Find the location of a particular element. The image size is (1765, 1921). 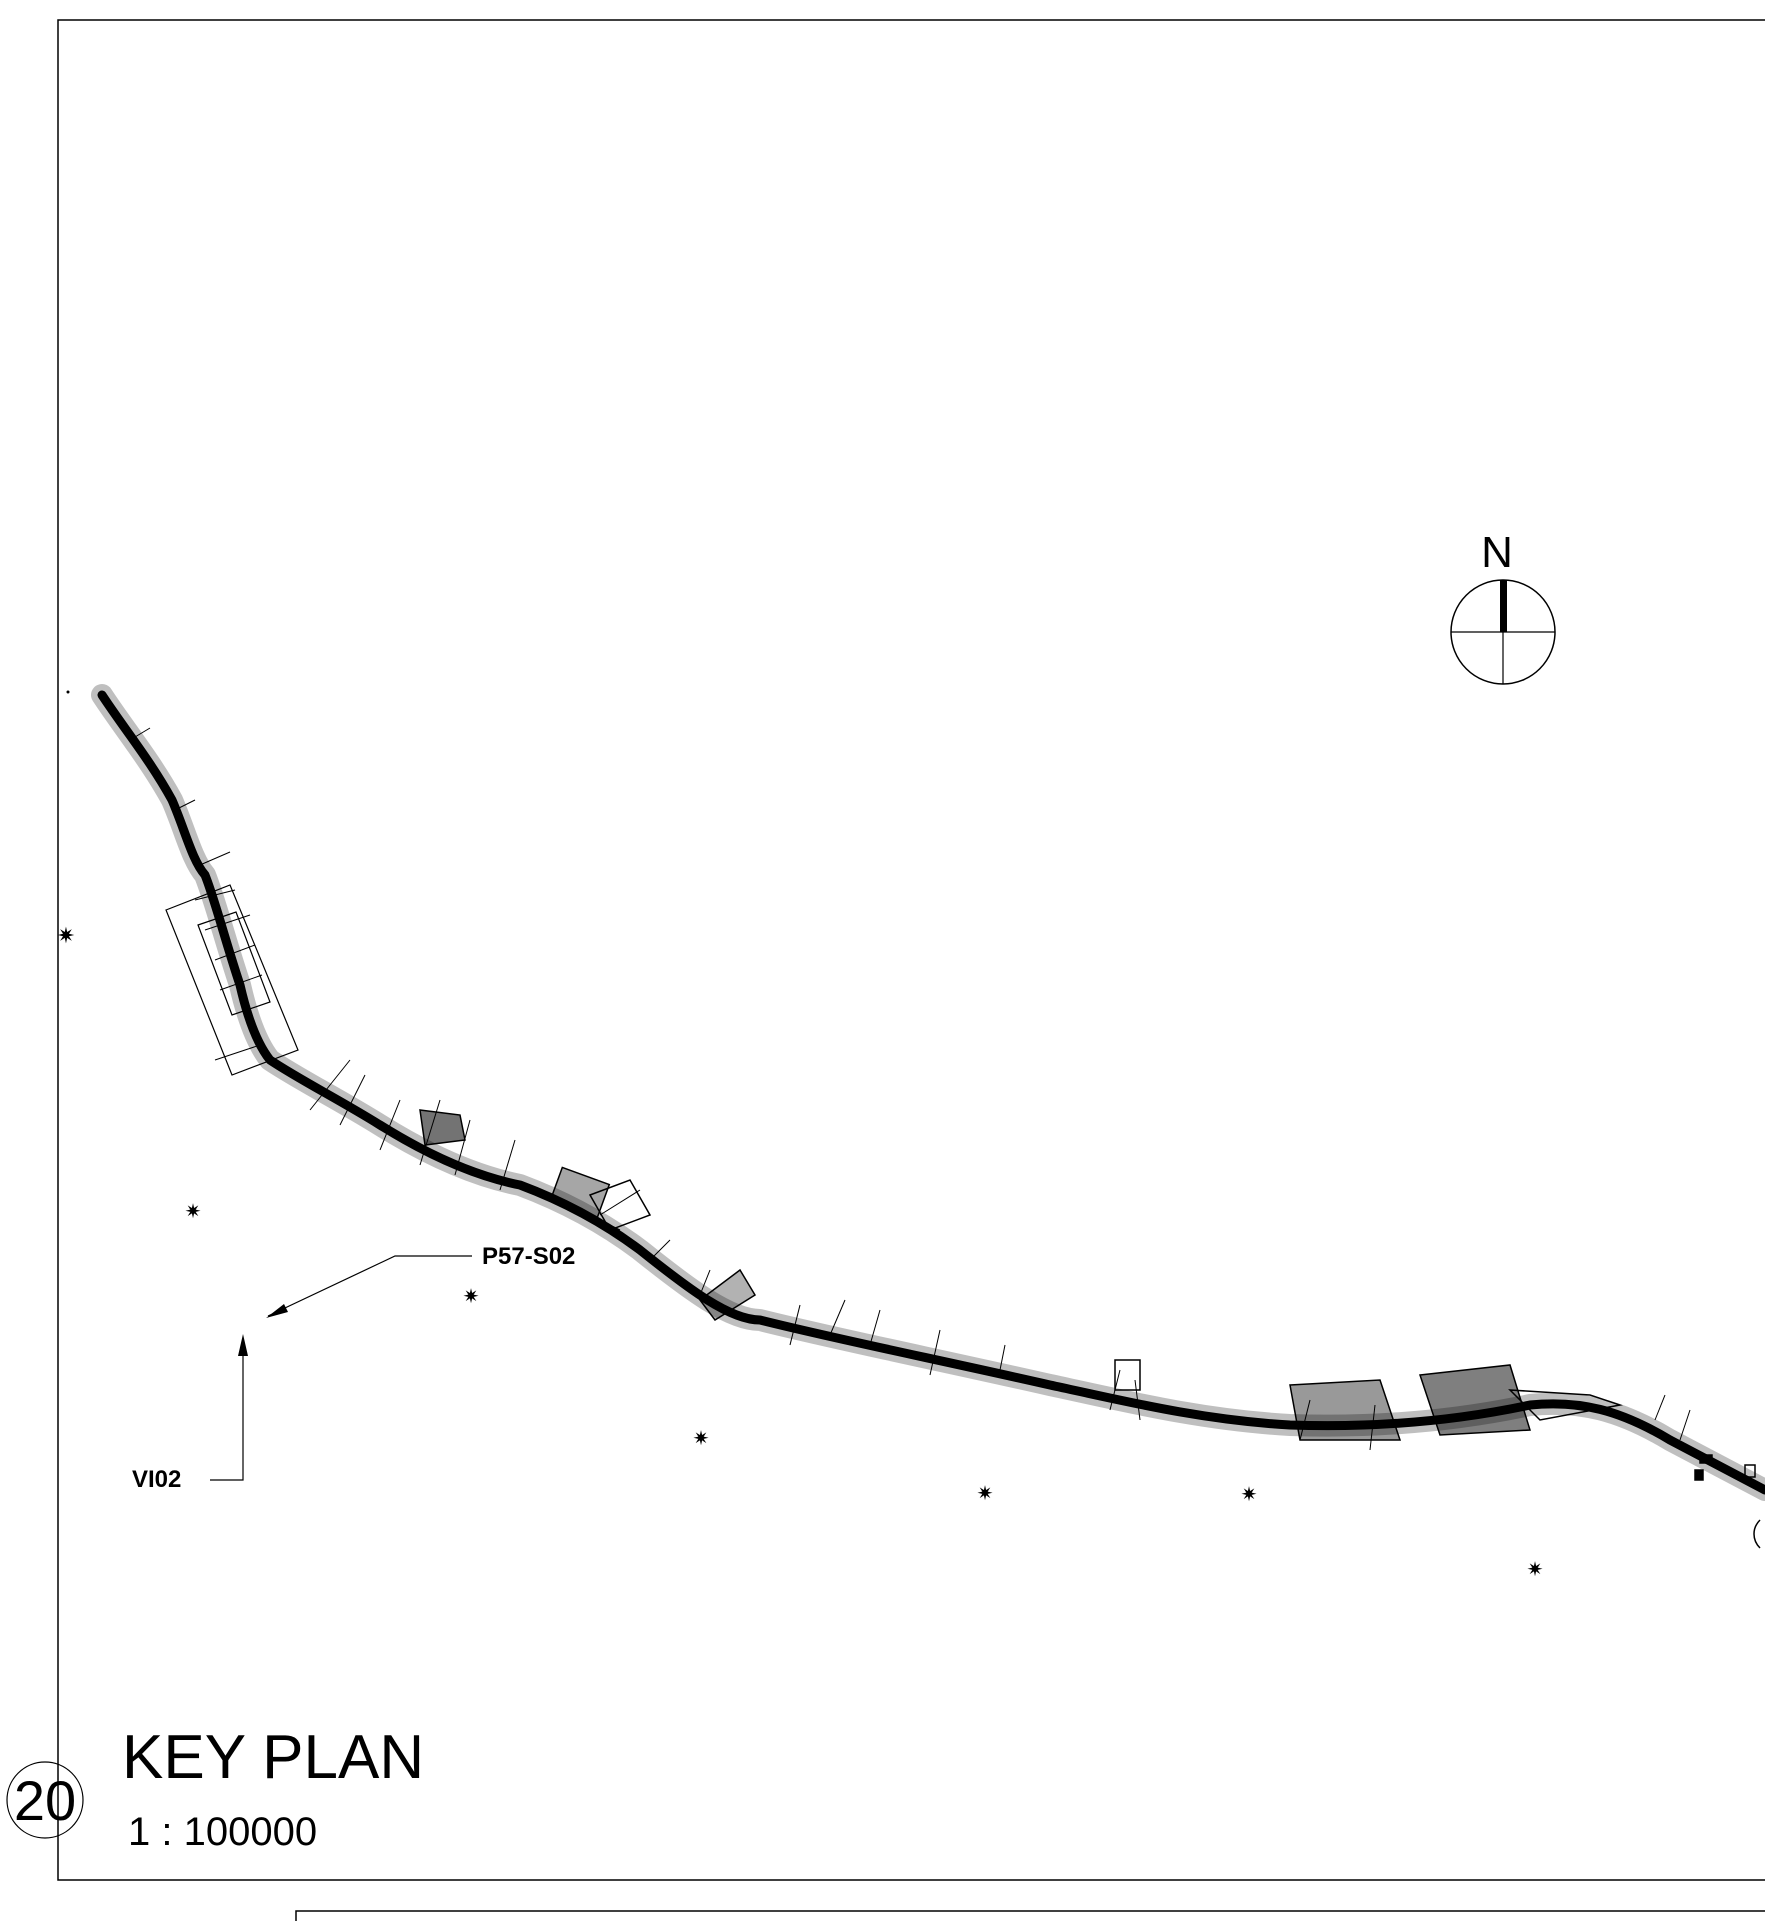

view-callout: VI02 is located at coordinates (190, 1413).